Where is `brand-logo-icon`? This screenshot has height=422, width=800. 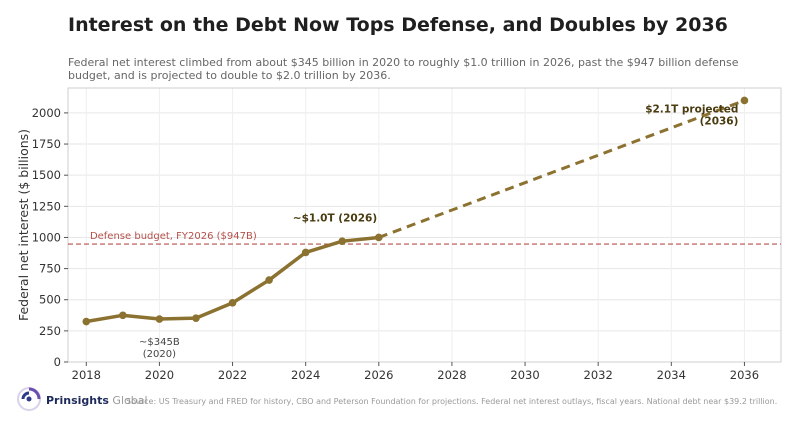
brand-logo-icon is located at coordinates (29, 399).